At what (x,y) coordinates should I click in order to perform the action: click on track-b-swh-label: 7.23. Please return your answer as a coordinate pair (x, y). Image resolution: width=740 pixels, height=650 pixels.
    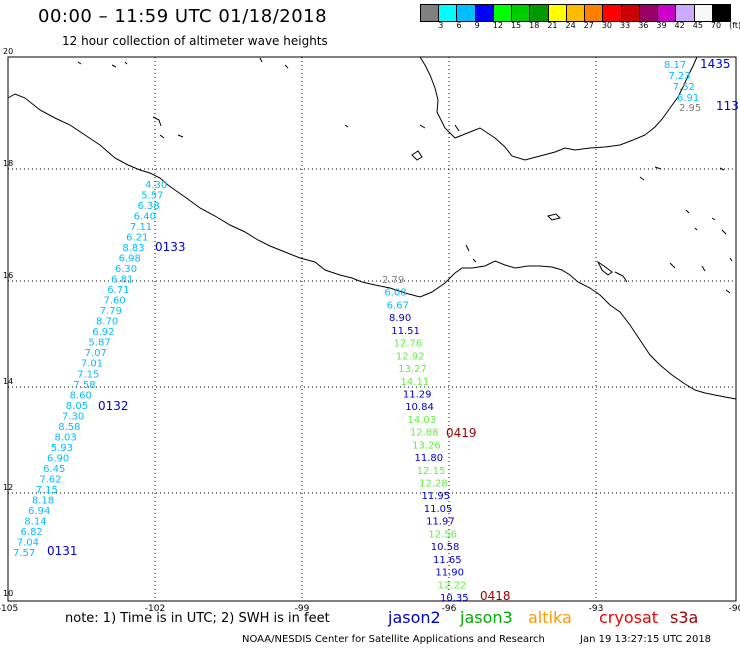
    Looking at the image, I should click on (679, 76).